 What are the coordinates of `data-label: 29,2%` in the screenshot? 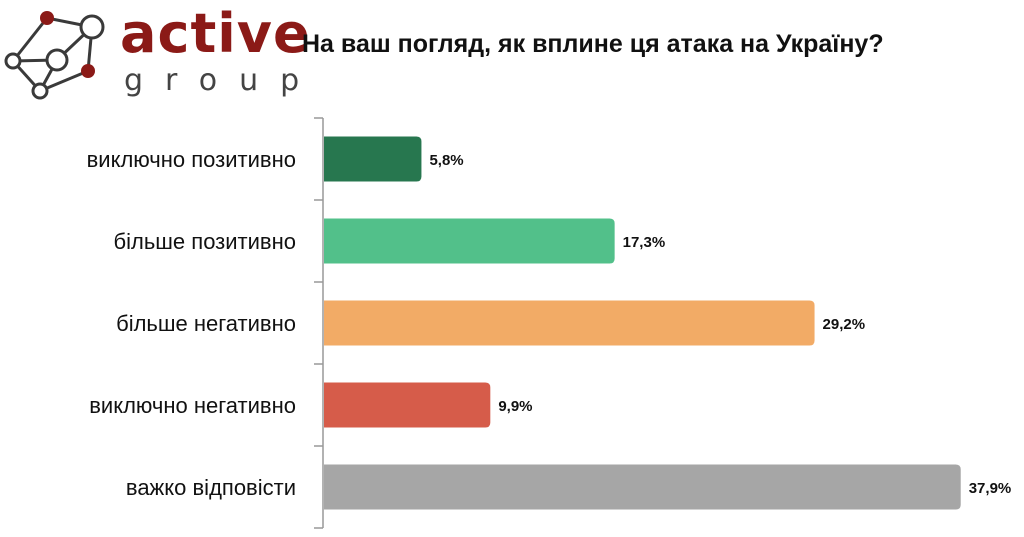 It's located at (844, 324).